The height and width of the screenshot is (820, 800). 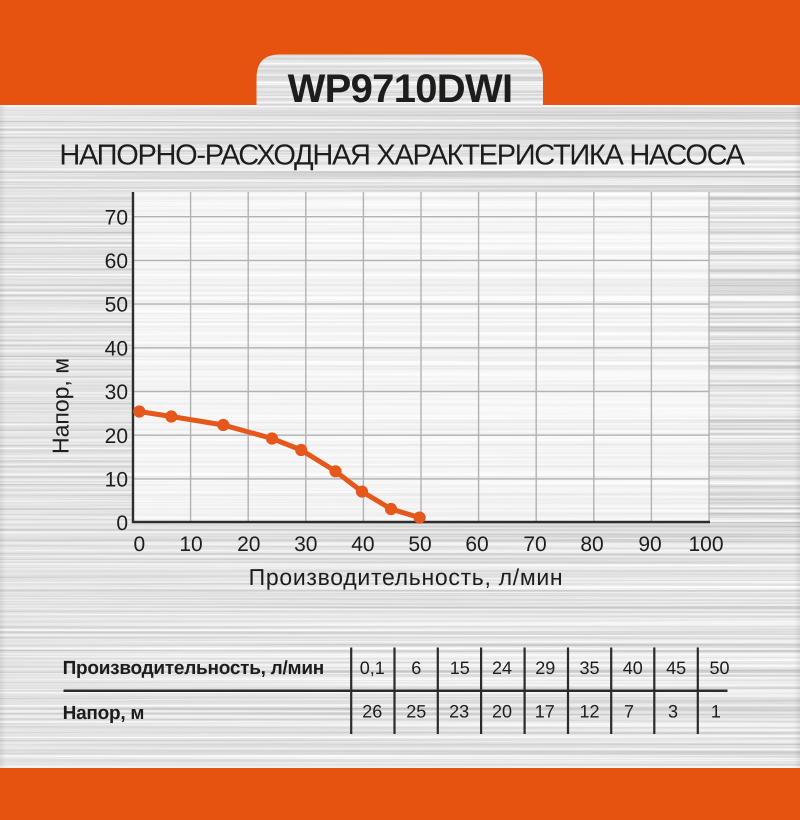 What do you see at coordinates (400, 89) in the screenshot?
I see `svg-text: WP9710DWI` at bounding box center [400, 89].